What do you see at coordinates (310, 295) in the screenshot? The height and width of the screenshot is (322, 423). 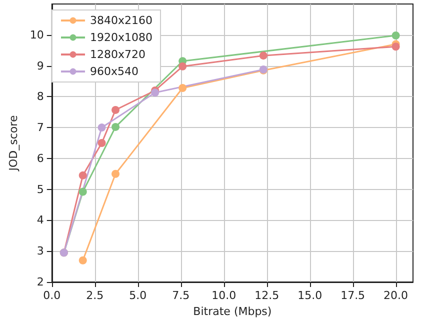 I see `x-tick-label: 15.0` at bounding box center [310, 295].